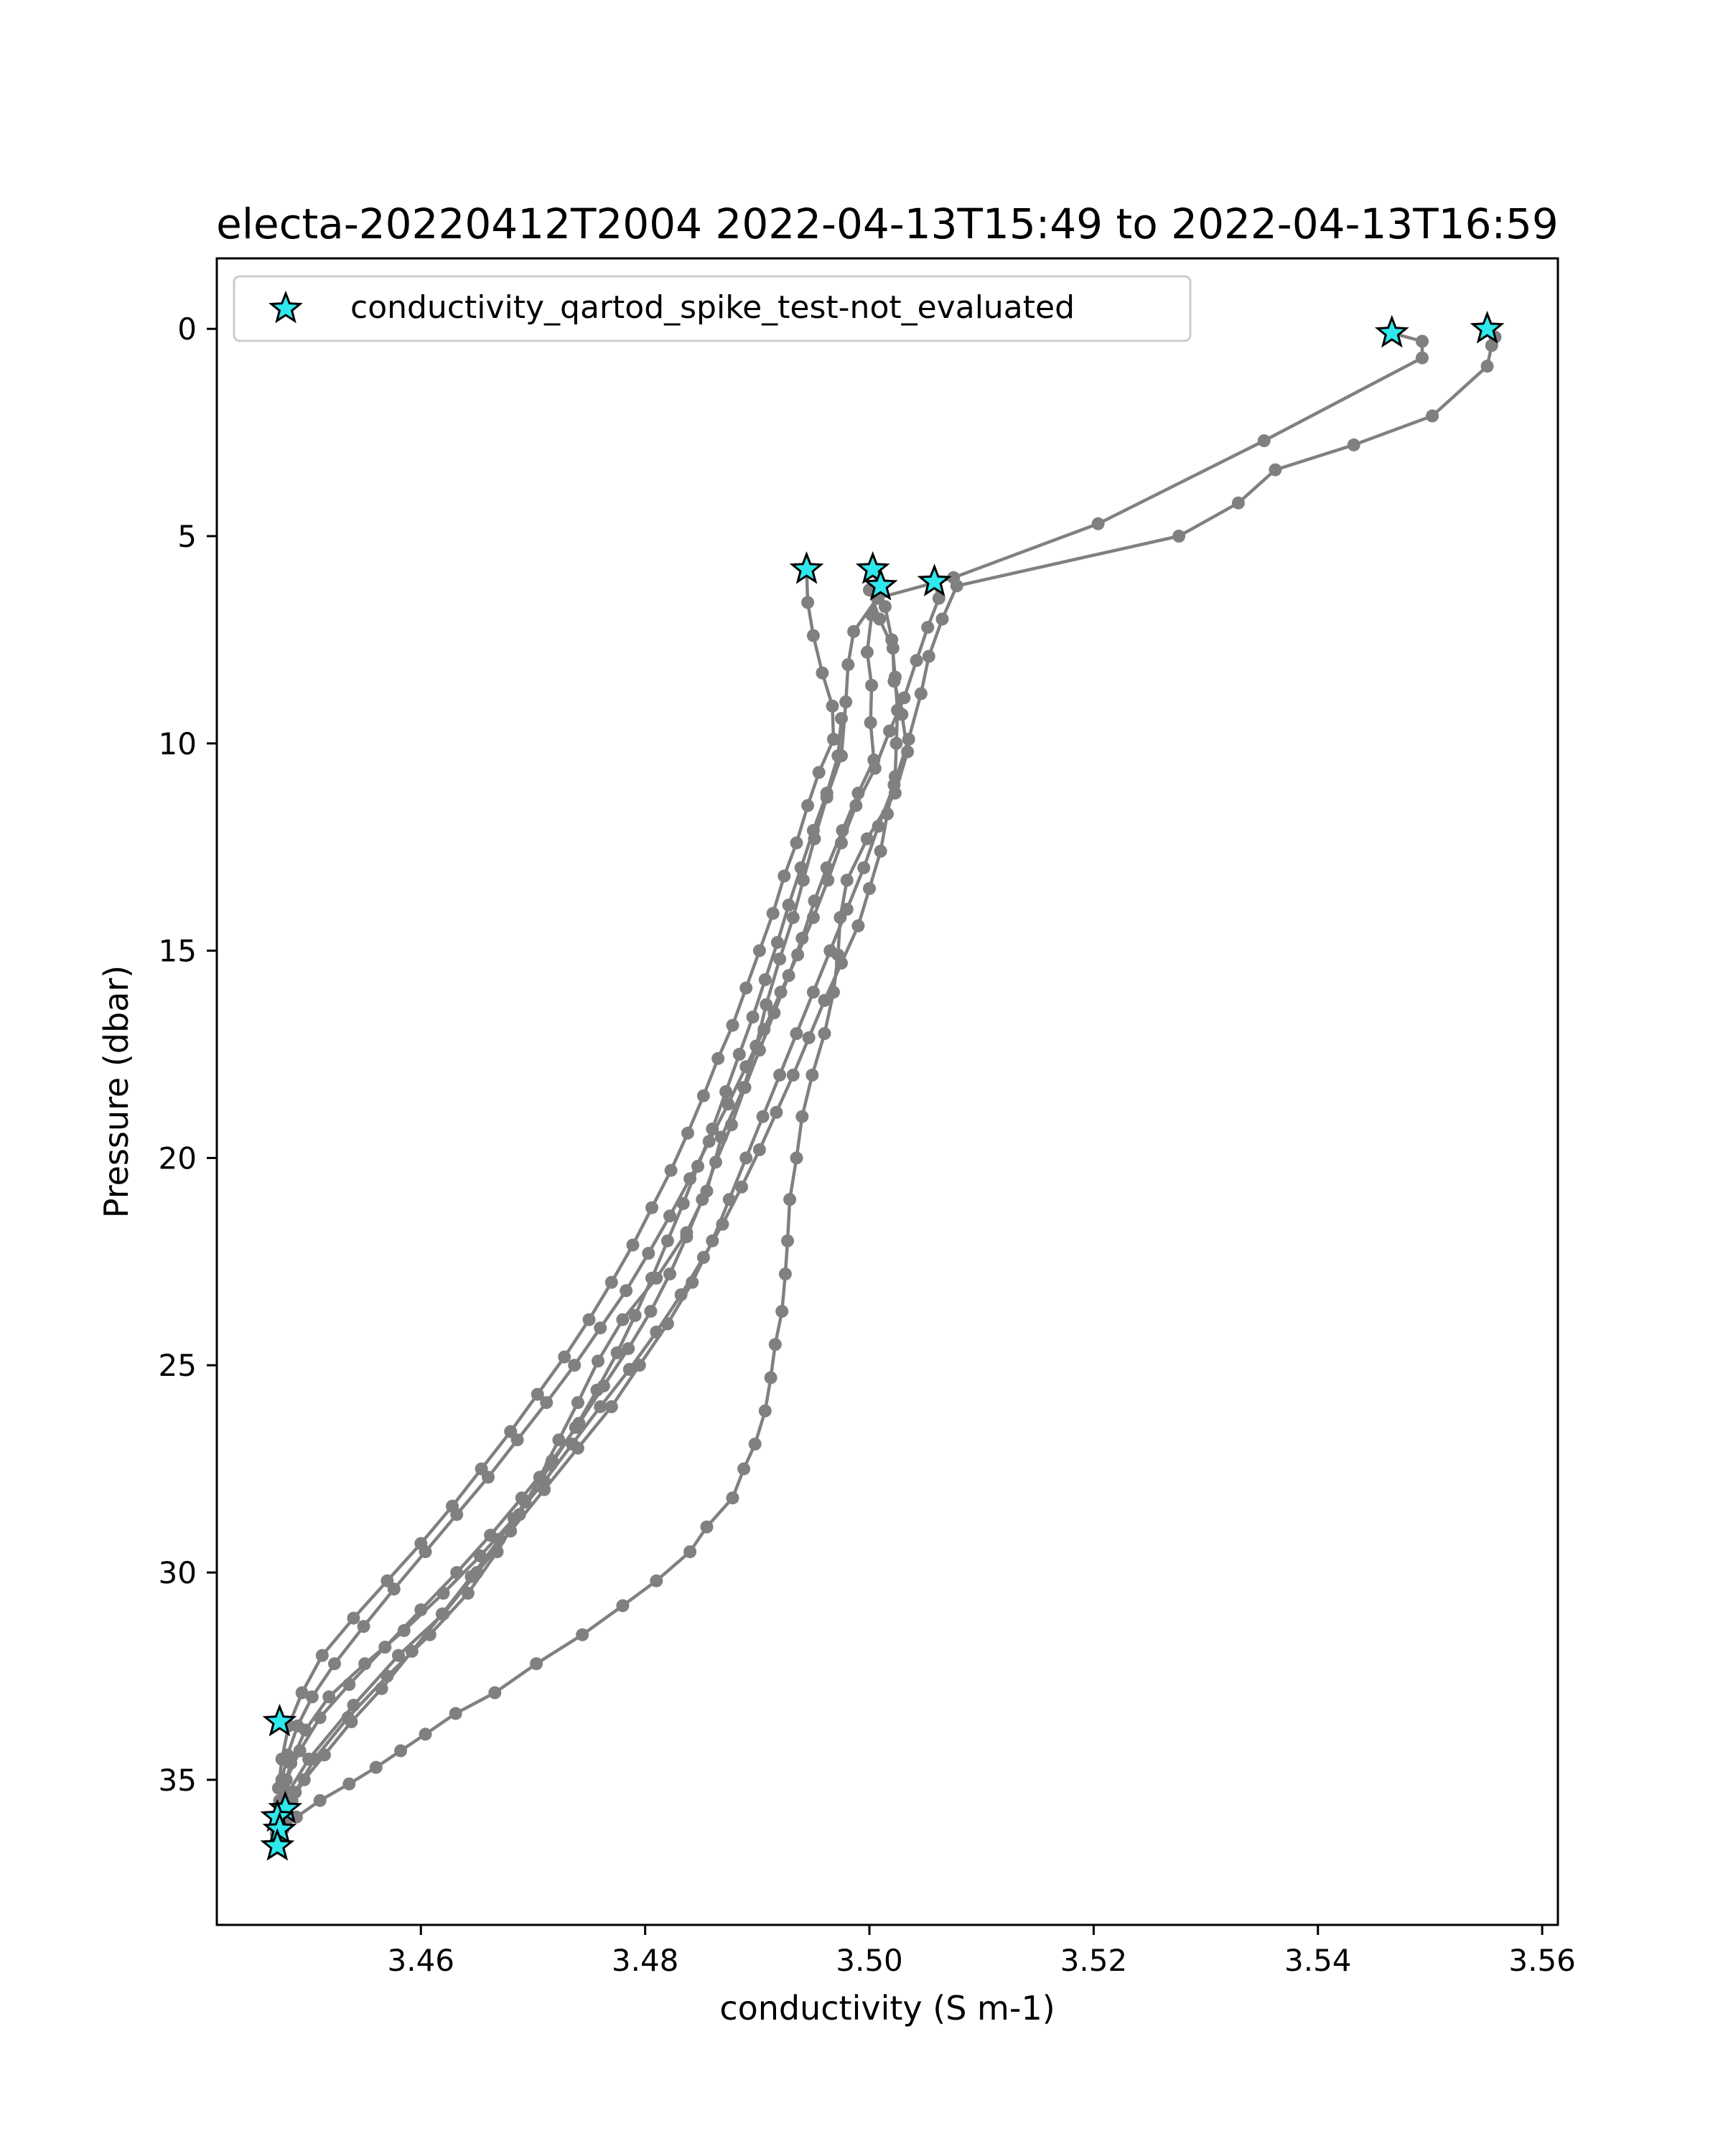 This screenshot has height=2156, width=1723. What do you see at coordinates (178, 1572) in the screenshot?
I see `y-tick-label: 30` at bounding box center [178, 1572].